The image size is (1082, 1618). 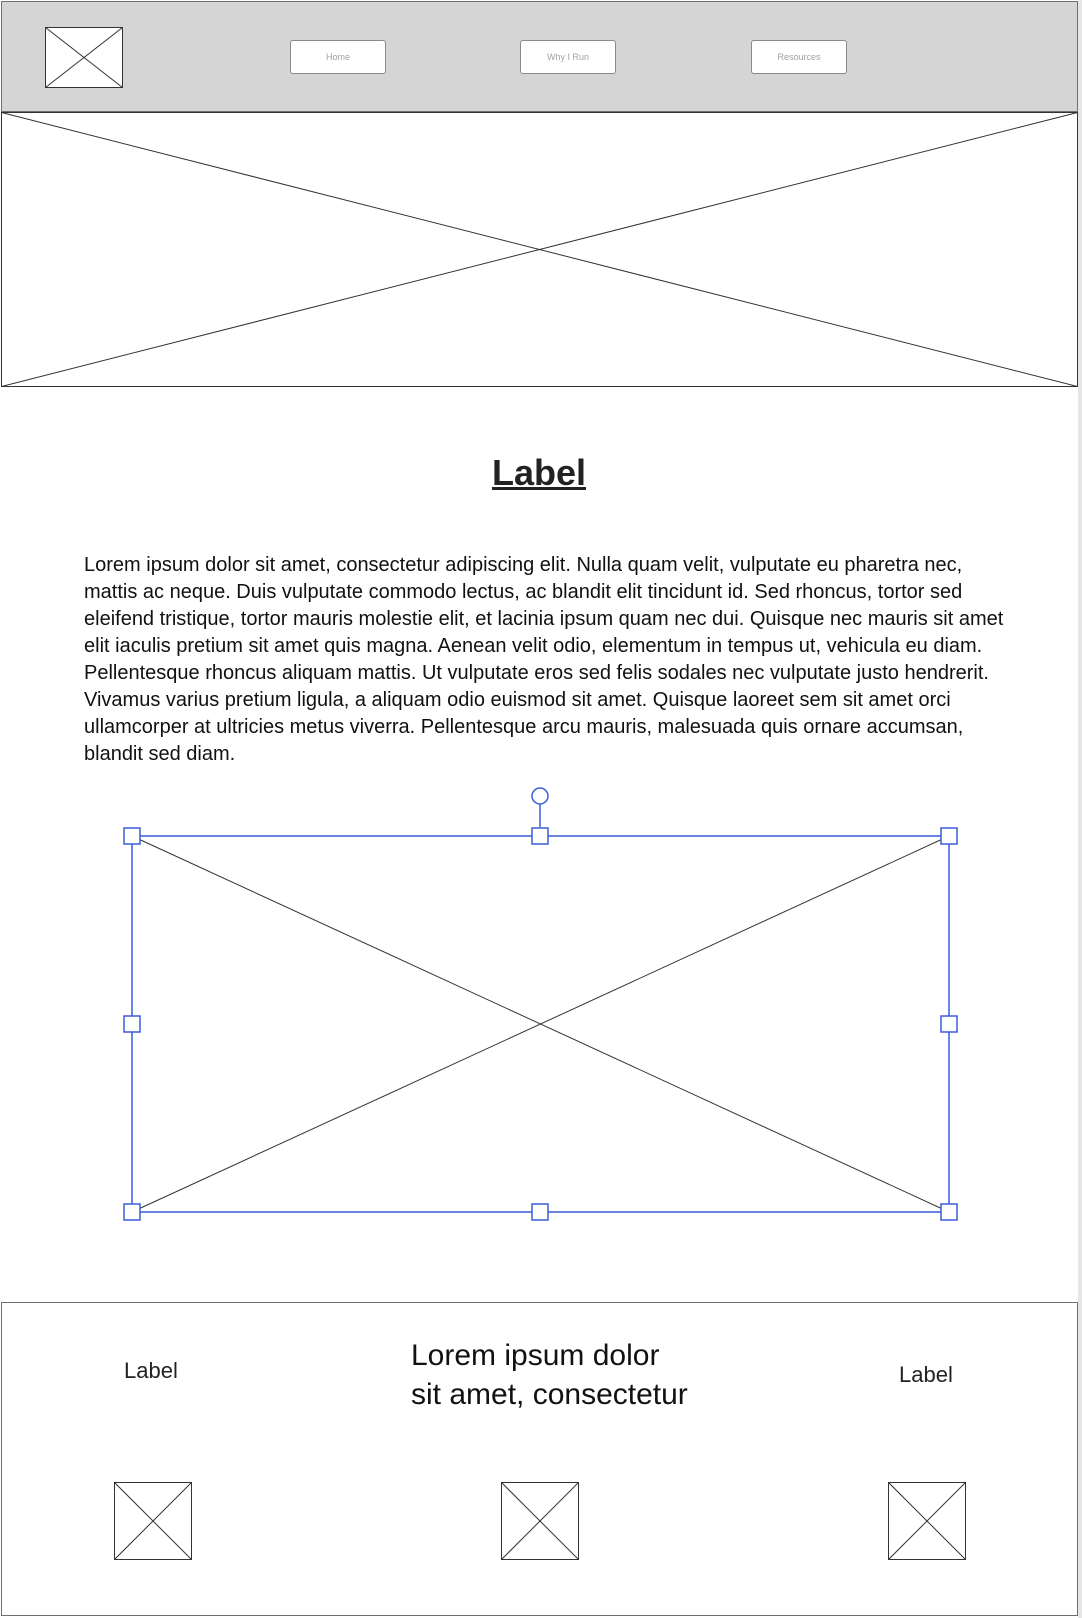 What do you see at coordinates (539, 472) in the screenshot?
I see `page-title: Label` at bounding box center [539, 472].